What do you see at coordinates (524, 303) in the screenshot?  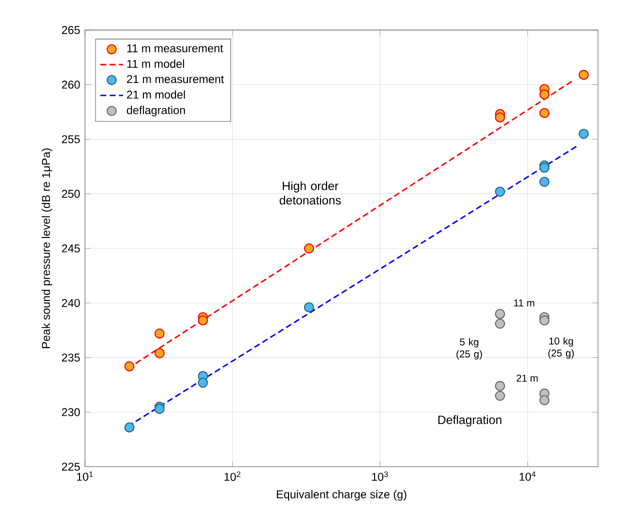 I see `annotation: 11 m` at bounding box center [524, 303].